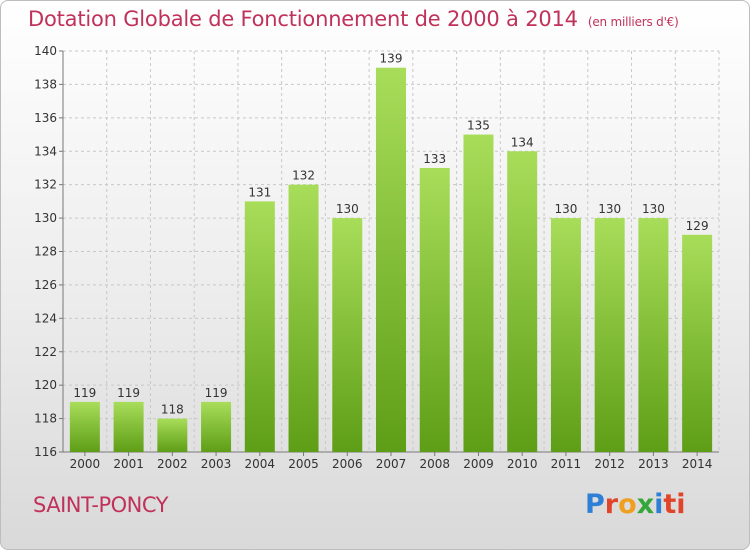 This screenshot has width=750, height=550. What do you see at coordinates (45, 185) in the screenshot?
I see `y-tick-label: 132` at bounding box center [45, 185].